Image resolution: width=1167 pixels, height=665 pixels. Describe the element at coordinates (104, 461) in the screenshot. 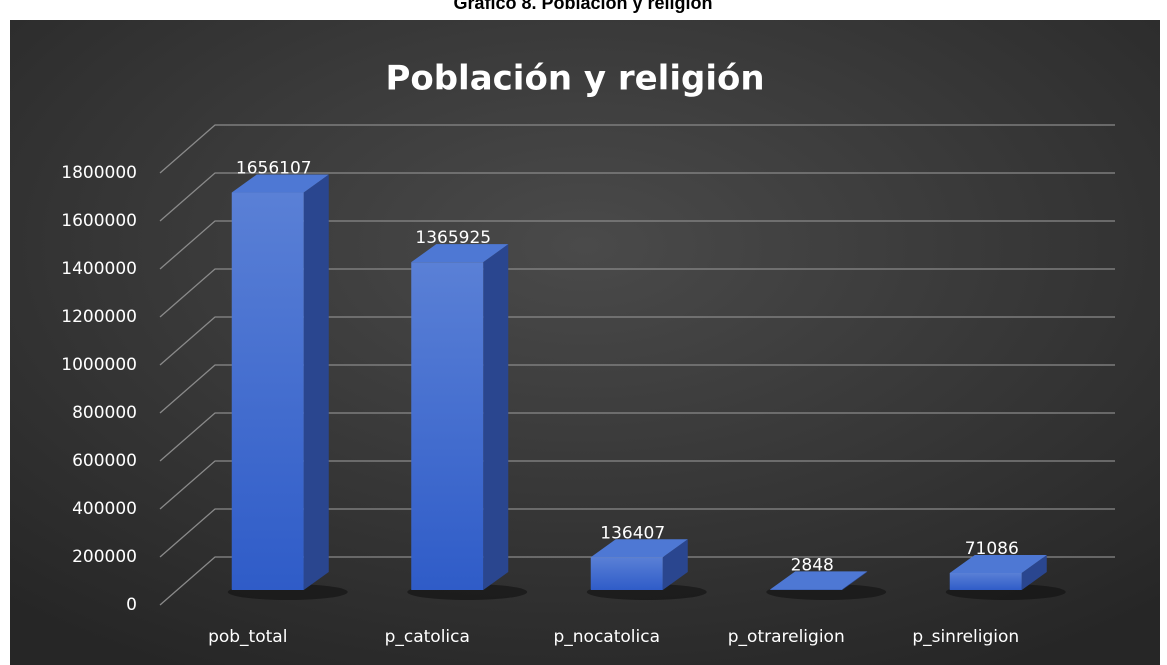

I see `y-tick-label: 600000` at that location.